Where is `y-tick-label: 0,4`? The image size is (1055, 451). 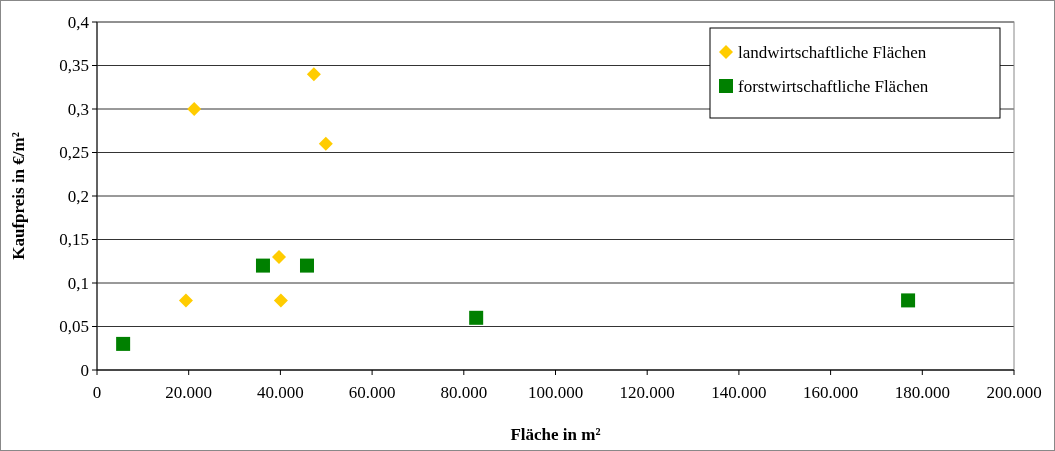
y-tick-label: 0,4 is located at coordinates (78, 22).